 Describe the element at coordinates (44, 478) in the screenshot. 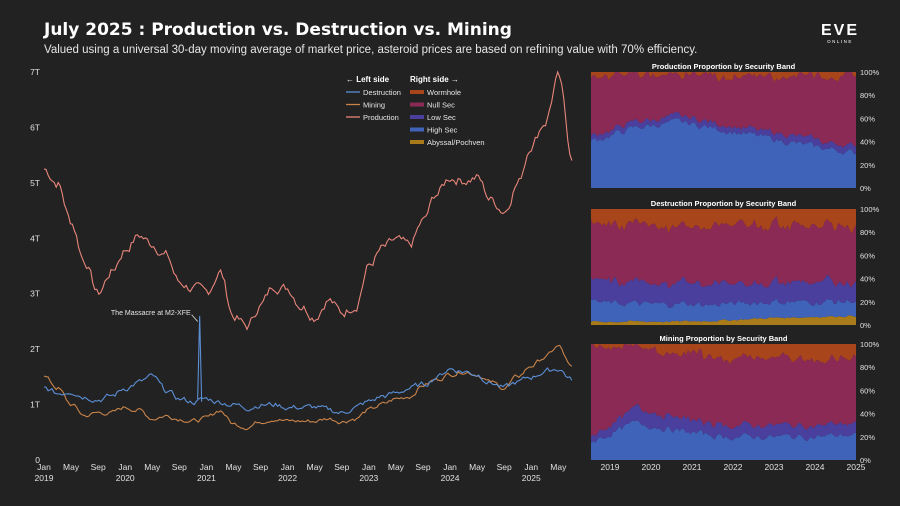

I see `x-tick-year: 2019` at that location.